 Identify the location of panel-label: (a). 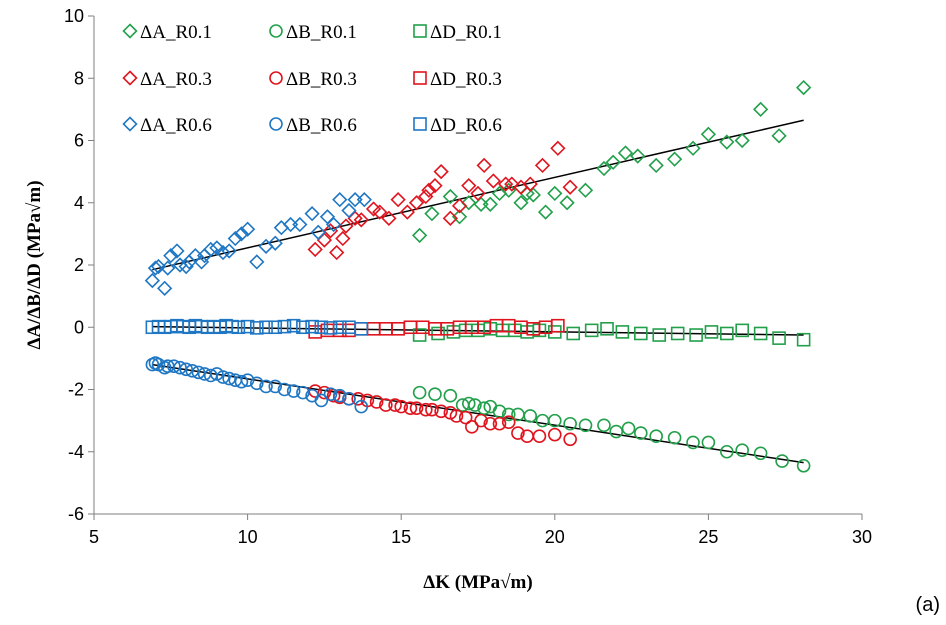
(928, 605).